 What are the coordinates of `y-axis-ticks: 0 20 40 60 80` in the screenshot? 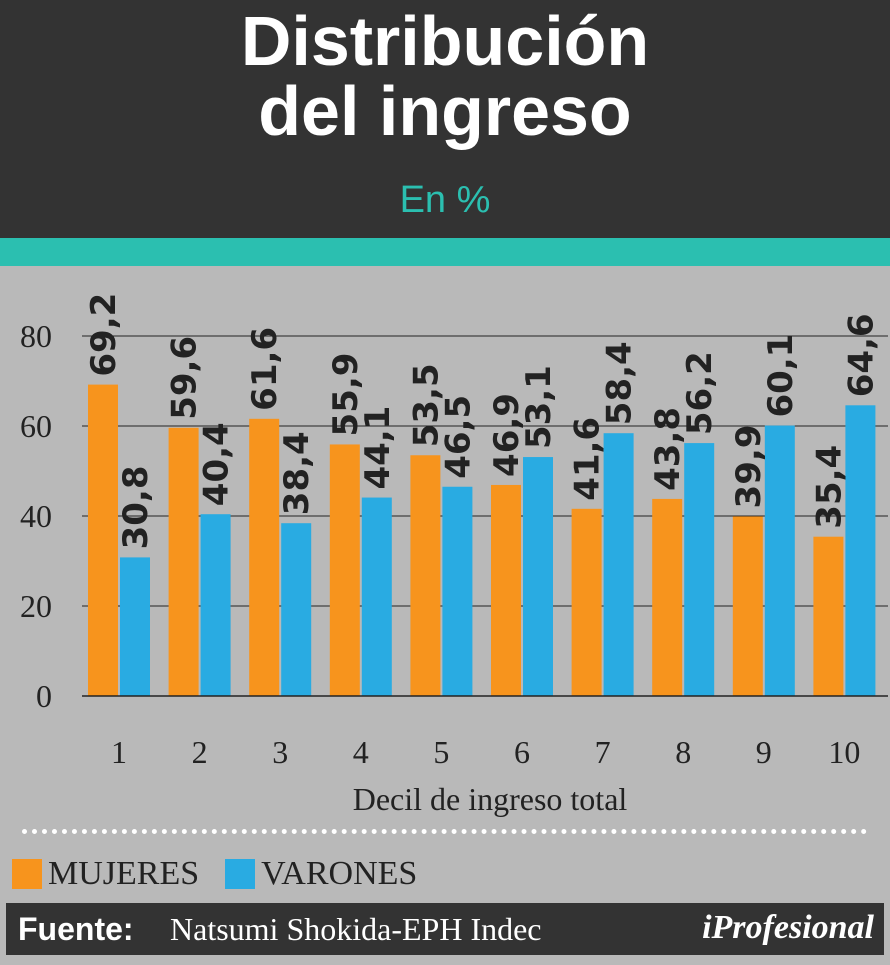 It's located at (36, 516).